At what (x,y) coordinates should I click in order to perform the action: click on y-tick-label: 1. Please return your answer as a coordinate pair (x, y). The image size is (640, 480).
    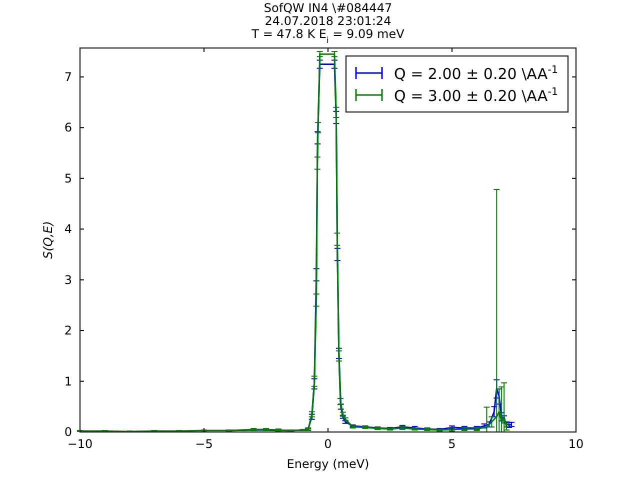
    Looking at the image, I should click on (68, 381).